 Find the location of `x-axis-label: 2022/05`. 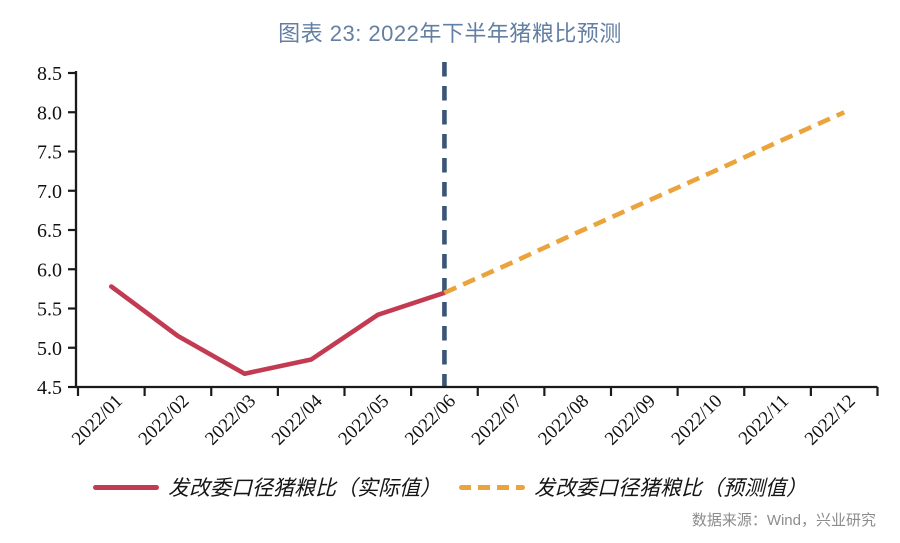

x-axis-label: 2022/05 is located at coordinates (363, 420).